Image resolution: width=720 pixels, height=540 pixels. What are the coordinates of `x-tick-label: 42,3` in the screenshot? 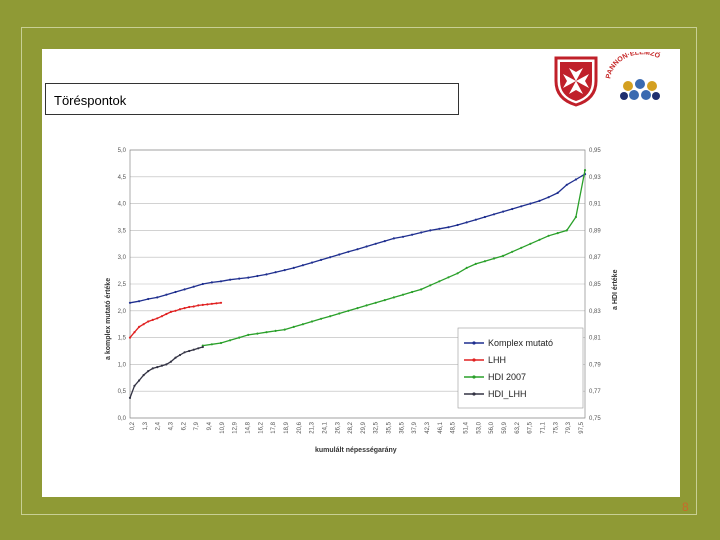 It's located at (428, 427).